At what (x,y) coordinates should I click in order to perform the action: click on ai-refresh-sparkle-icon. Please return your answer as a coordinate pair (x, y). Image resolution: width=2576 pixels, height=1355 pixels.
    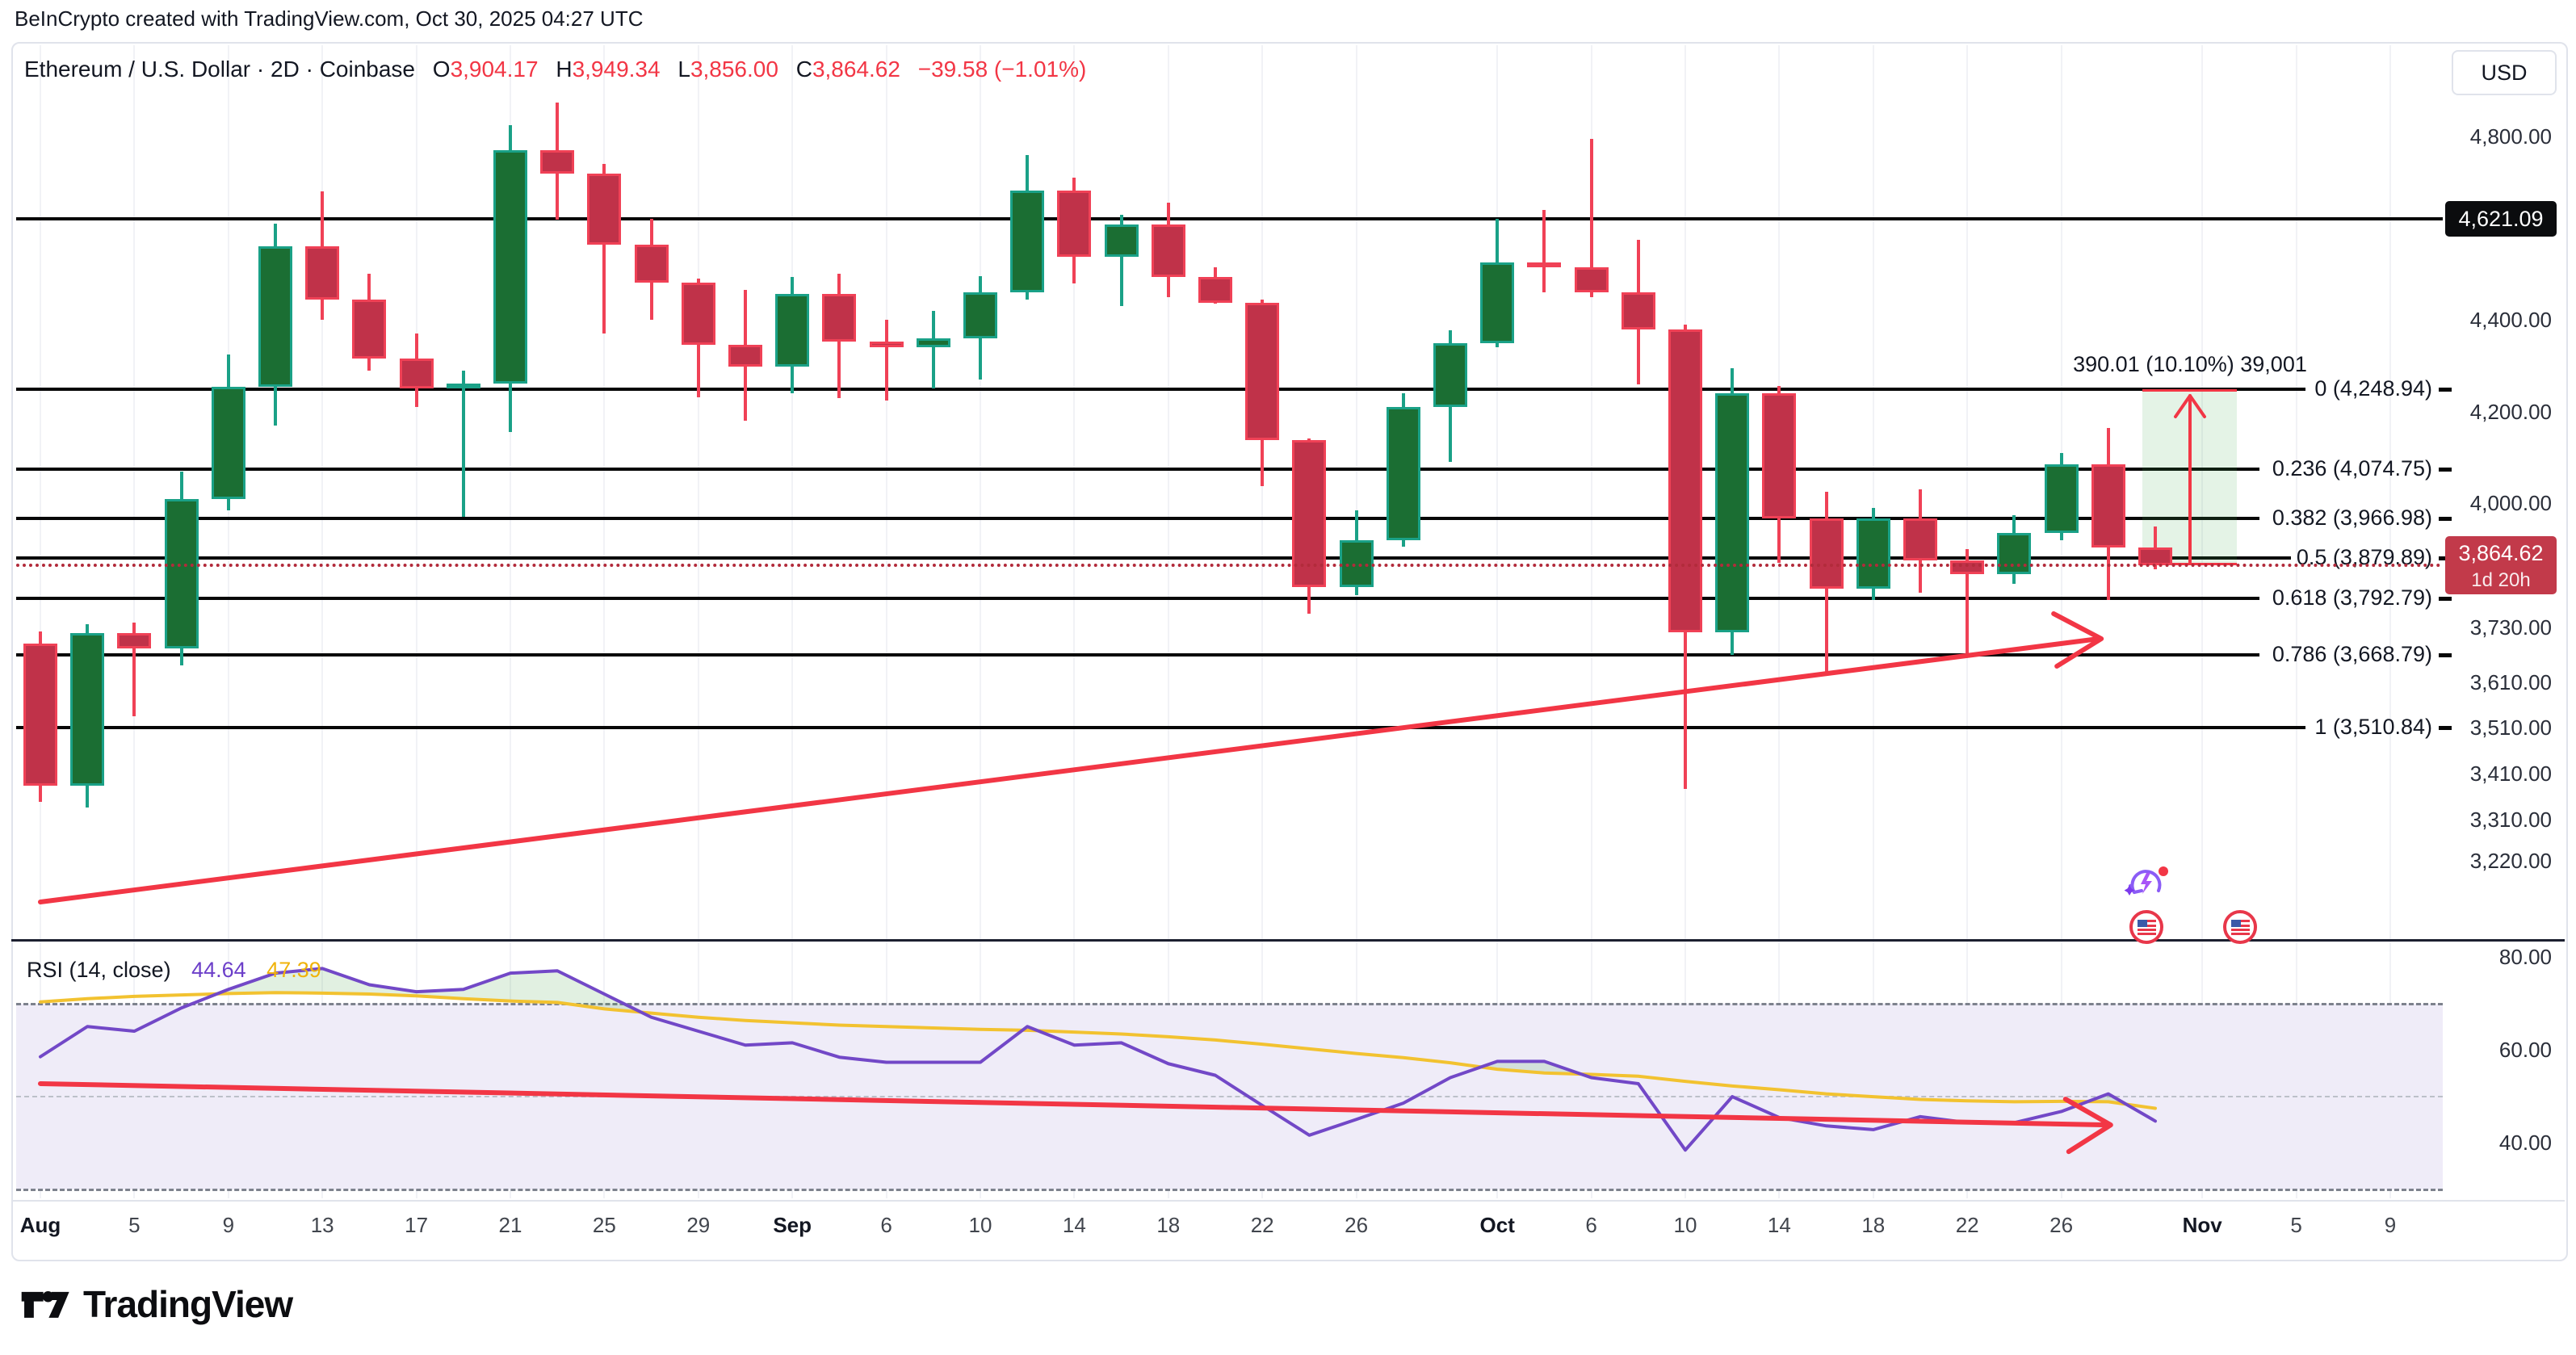
    Looking at the image, I should click on (2146, 885).